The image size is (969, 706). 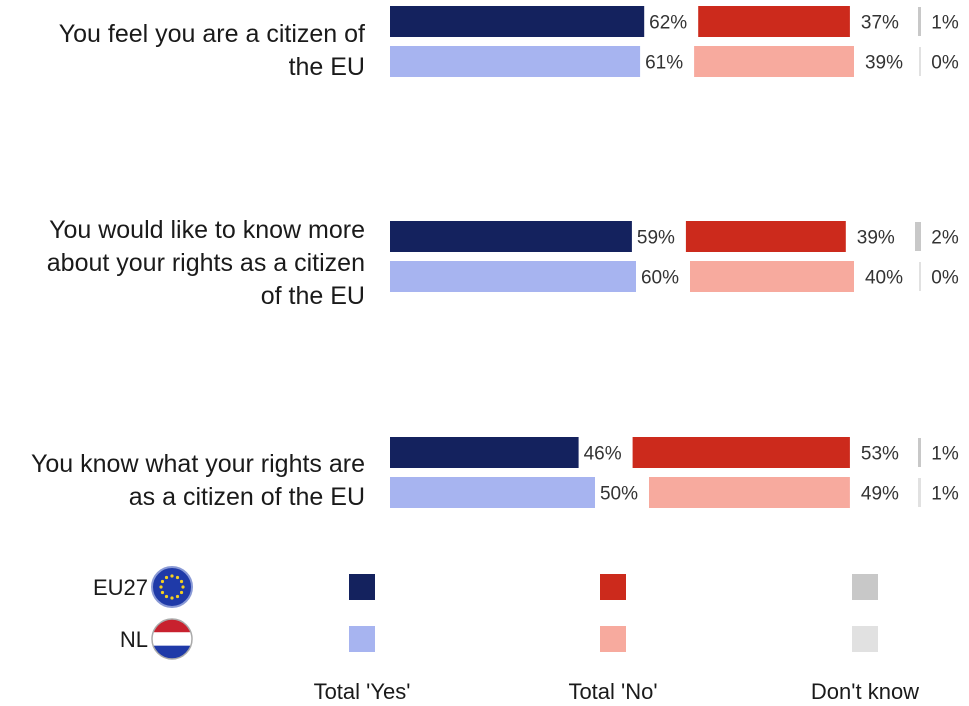 I want to click on category-label: as a citizen of the EU, so click(x=247, y=497).